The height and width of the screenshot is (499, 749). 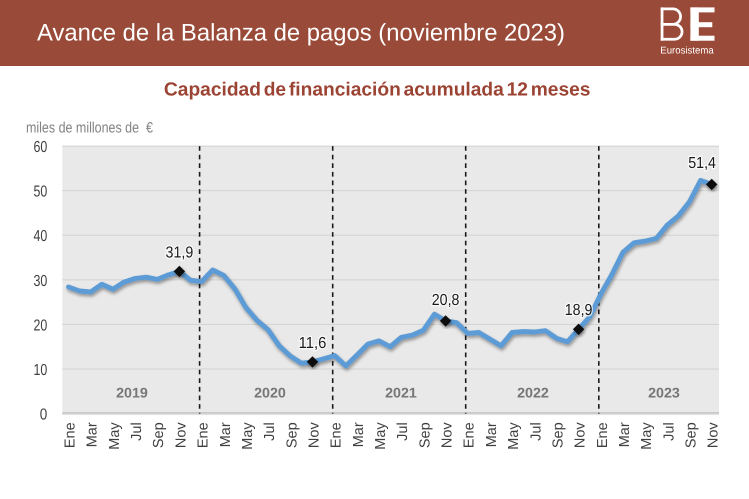 I want to click on svg-text: 31,9, so click(x=180, y=253).